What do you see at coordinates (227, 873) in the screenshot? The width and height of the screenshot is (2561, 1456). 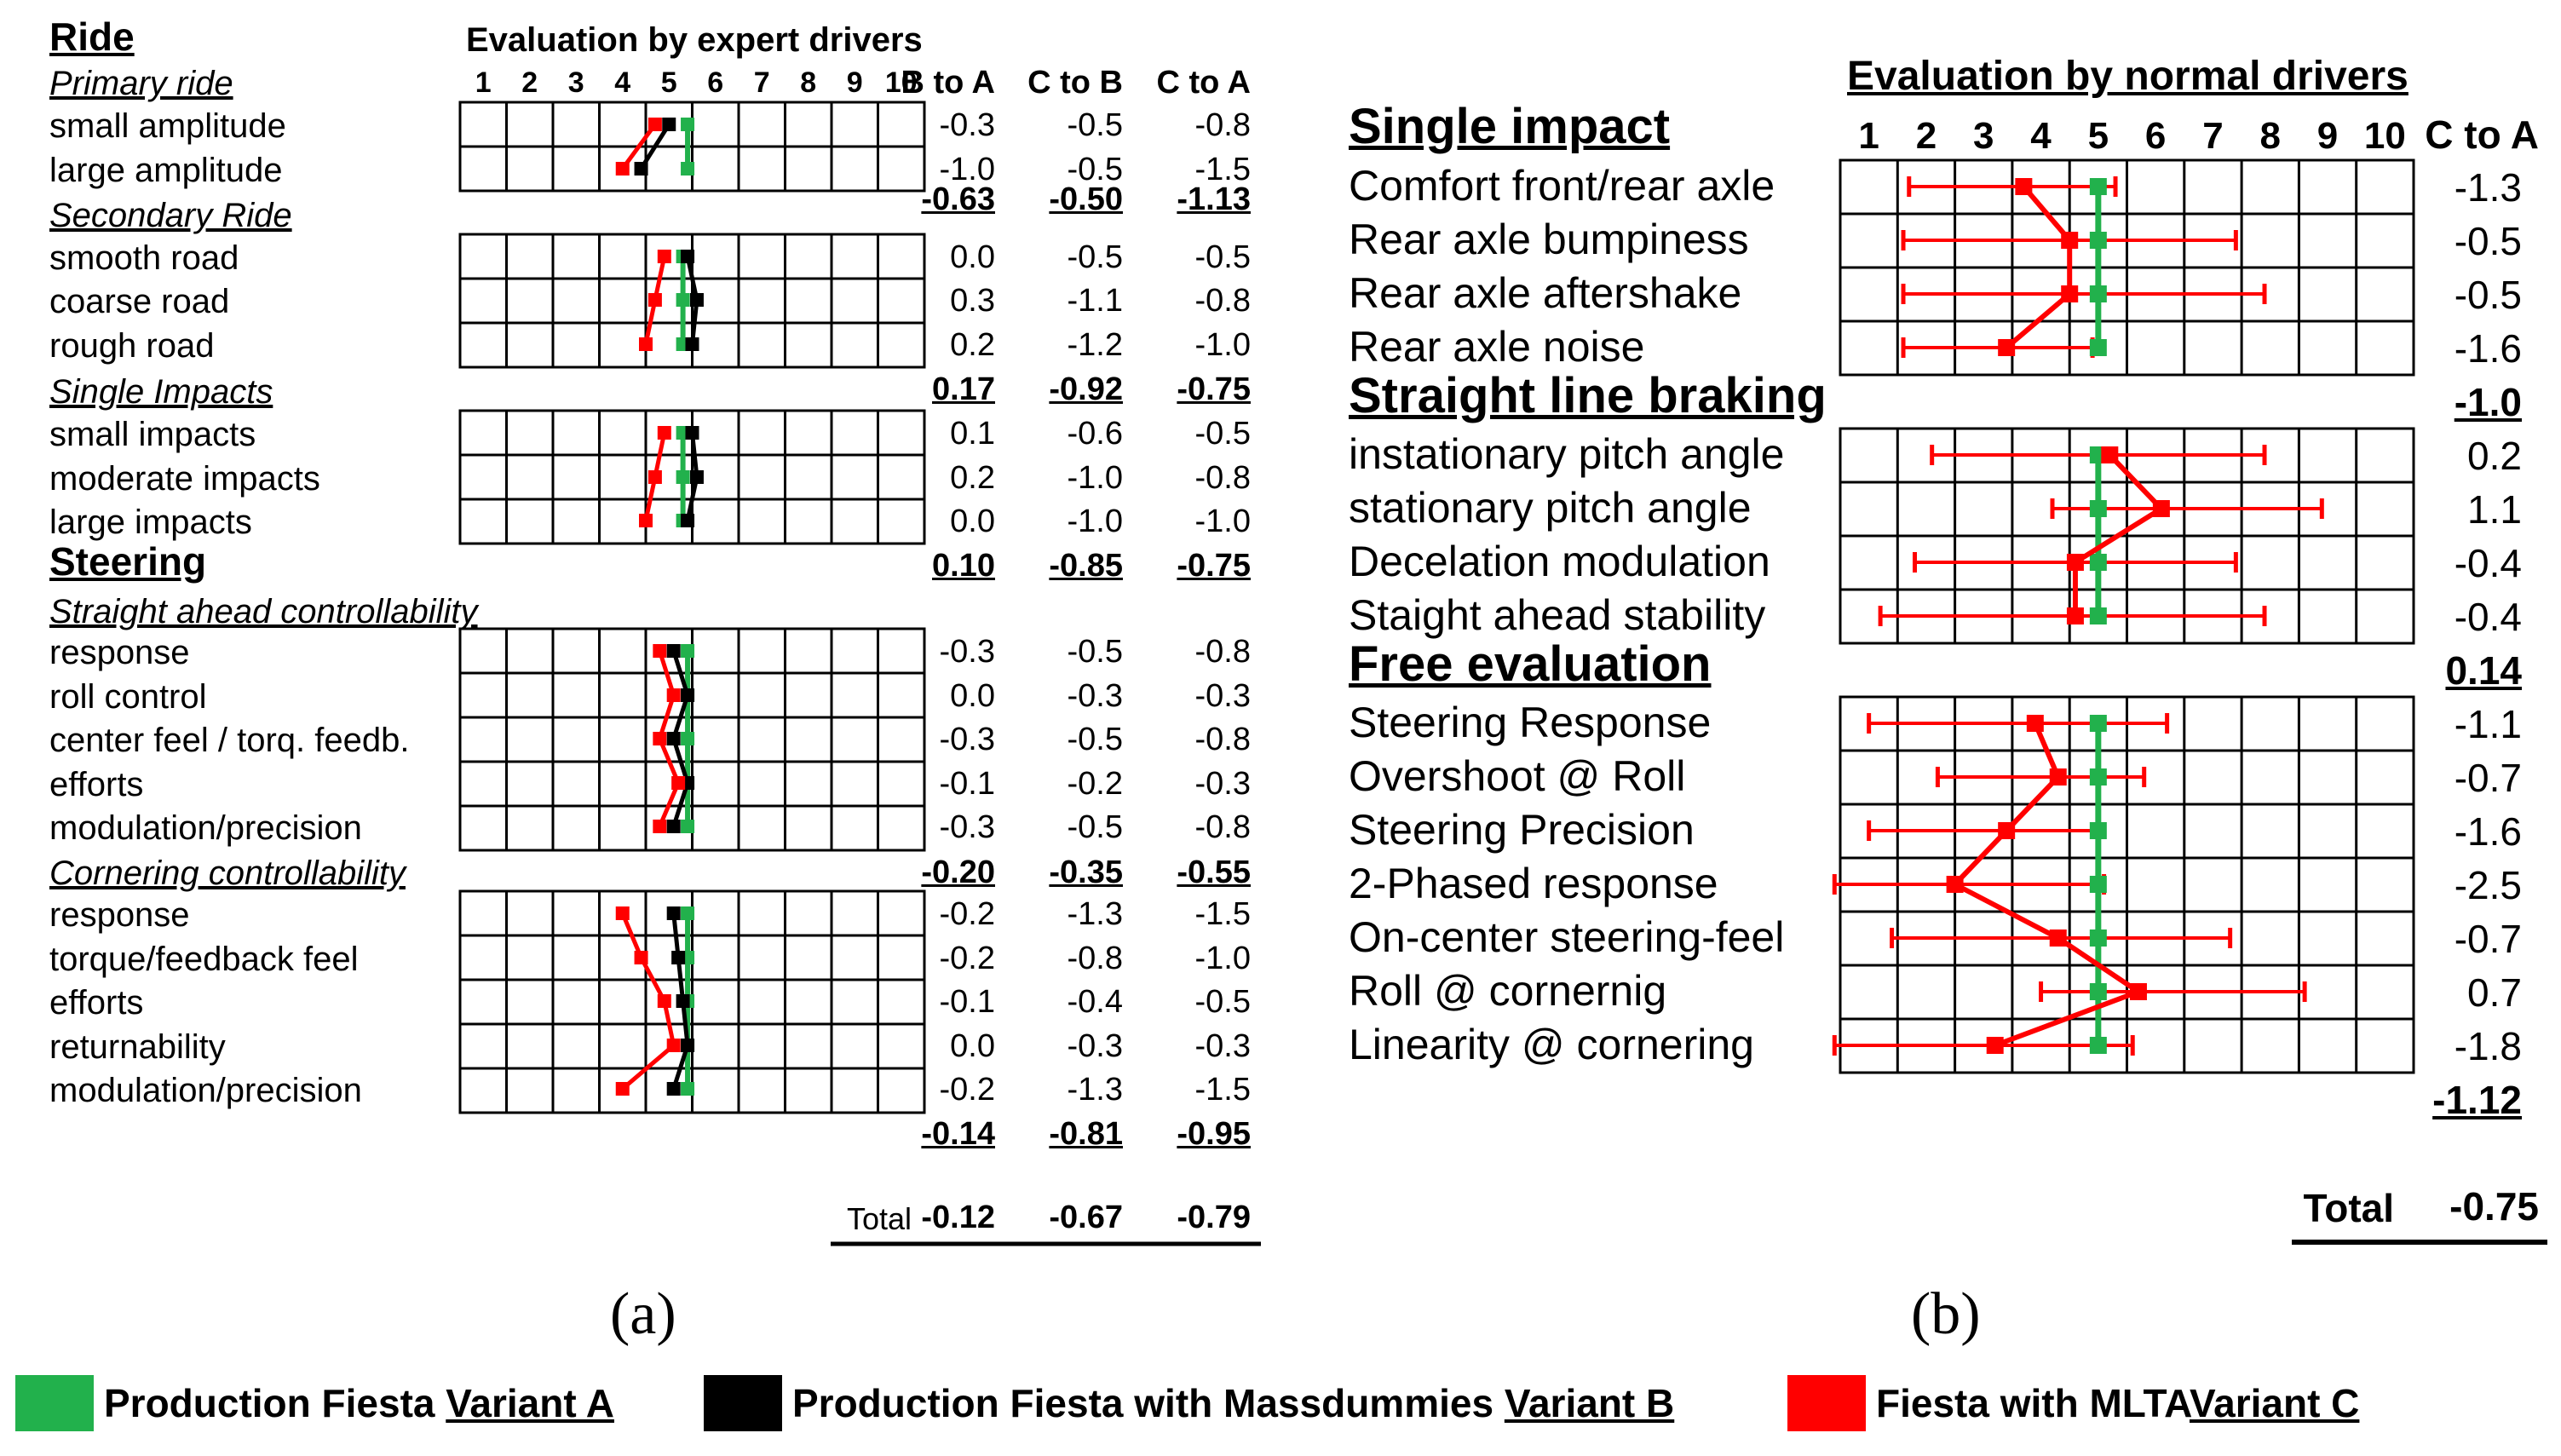 I see `panel-a-group-title: Cornering controllability` at bounding box center [227, 873].